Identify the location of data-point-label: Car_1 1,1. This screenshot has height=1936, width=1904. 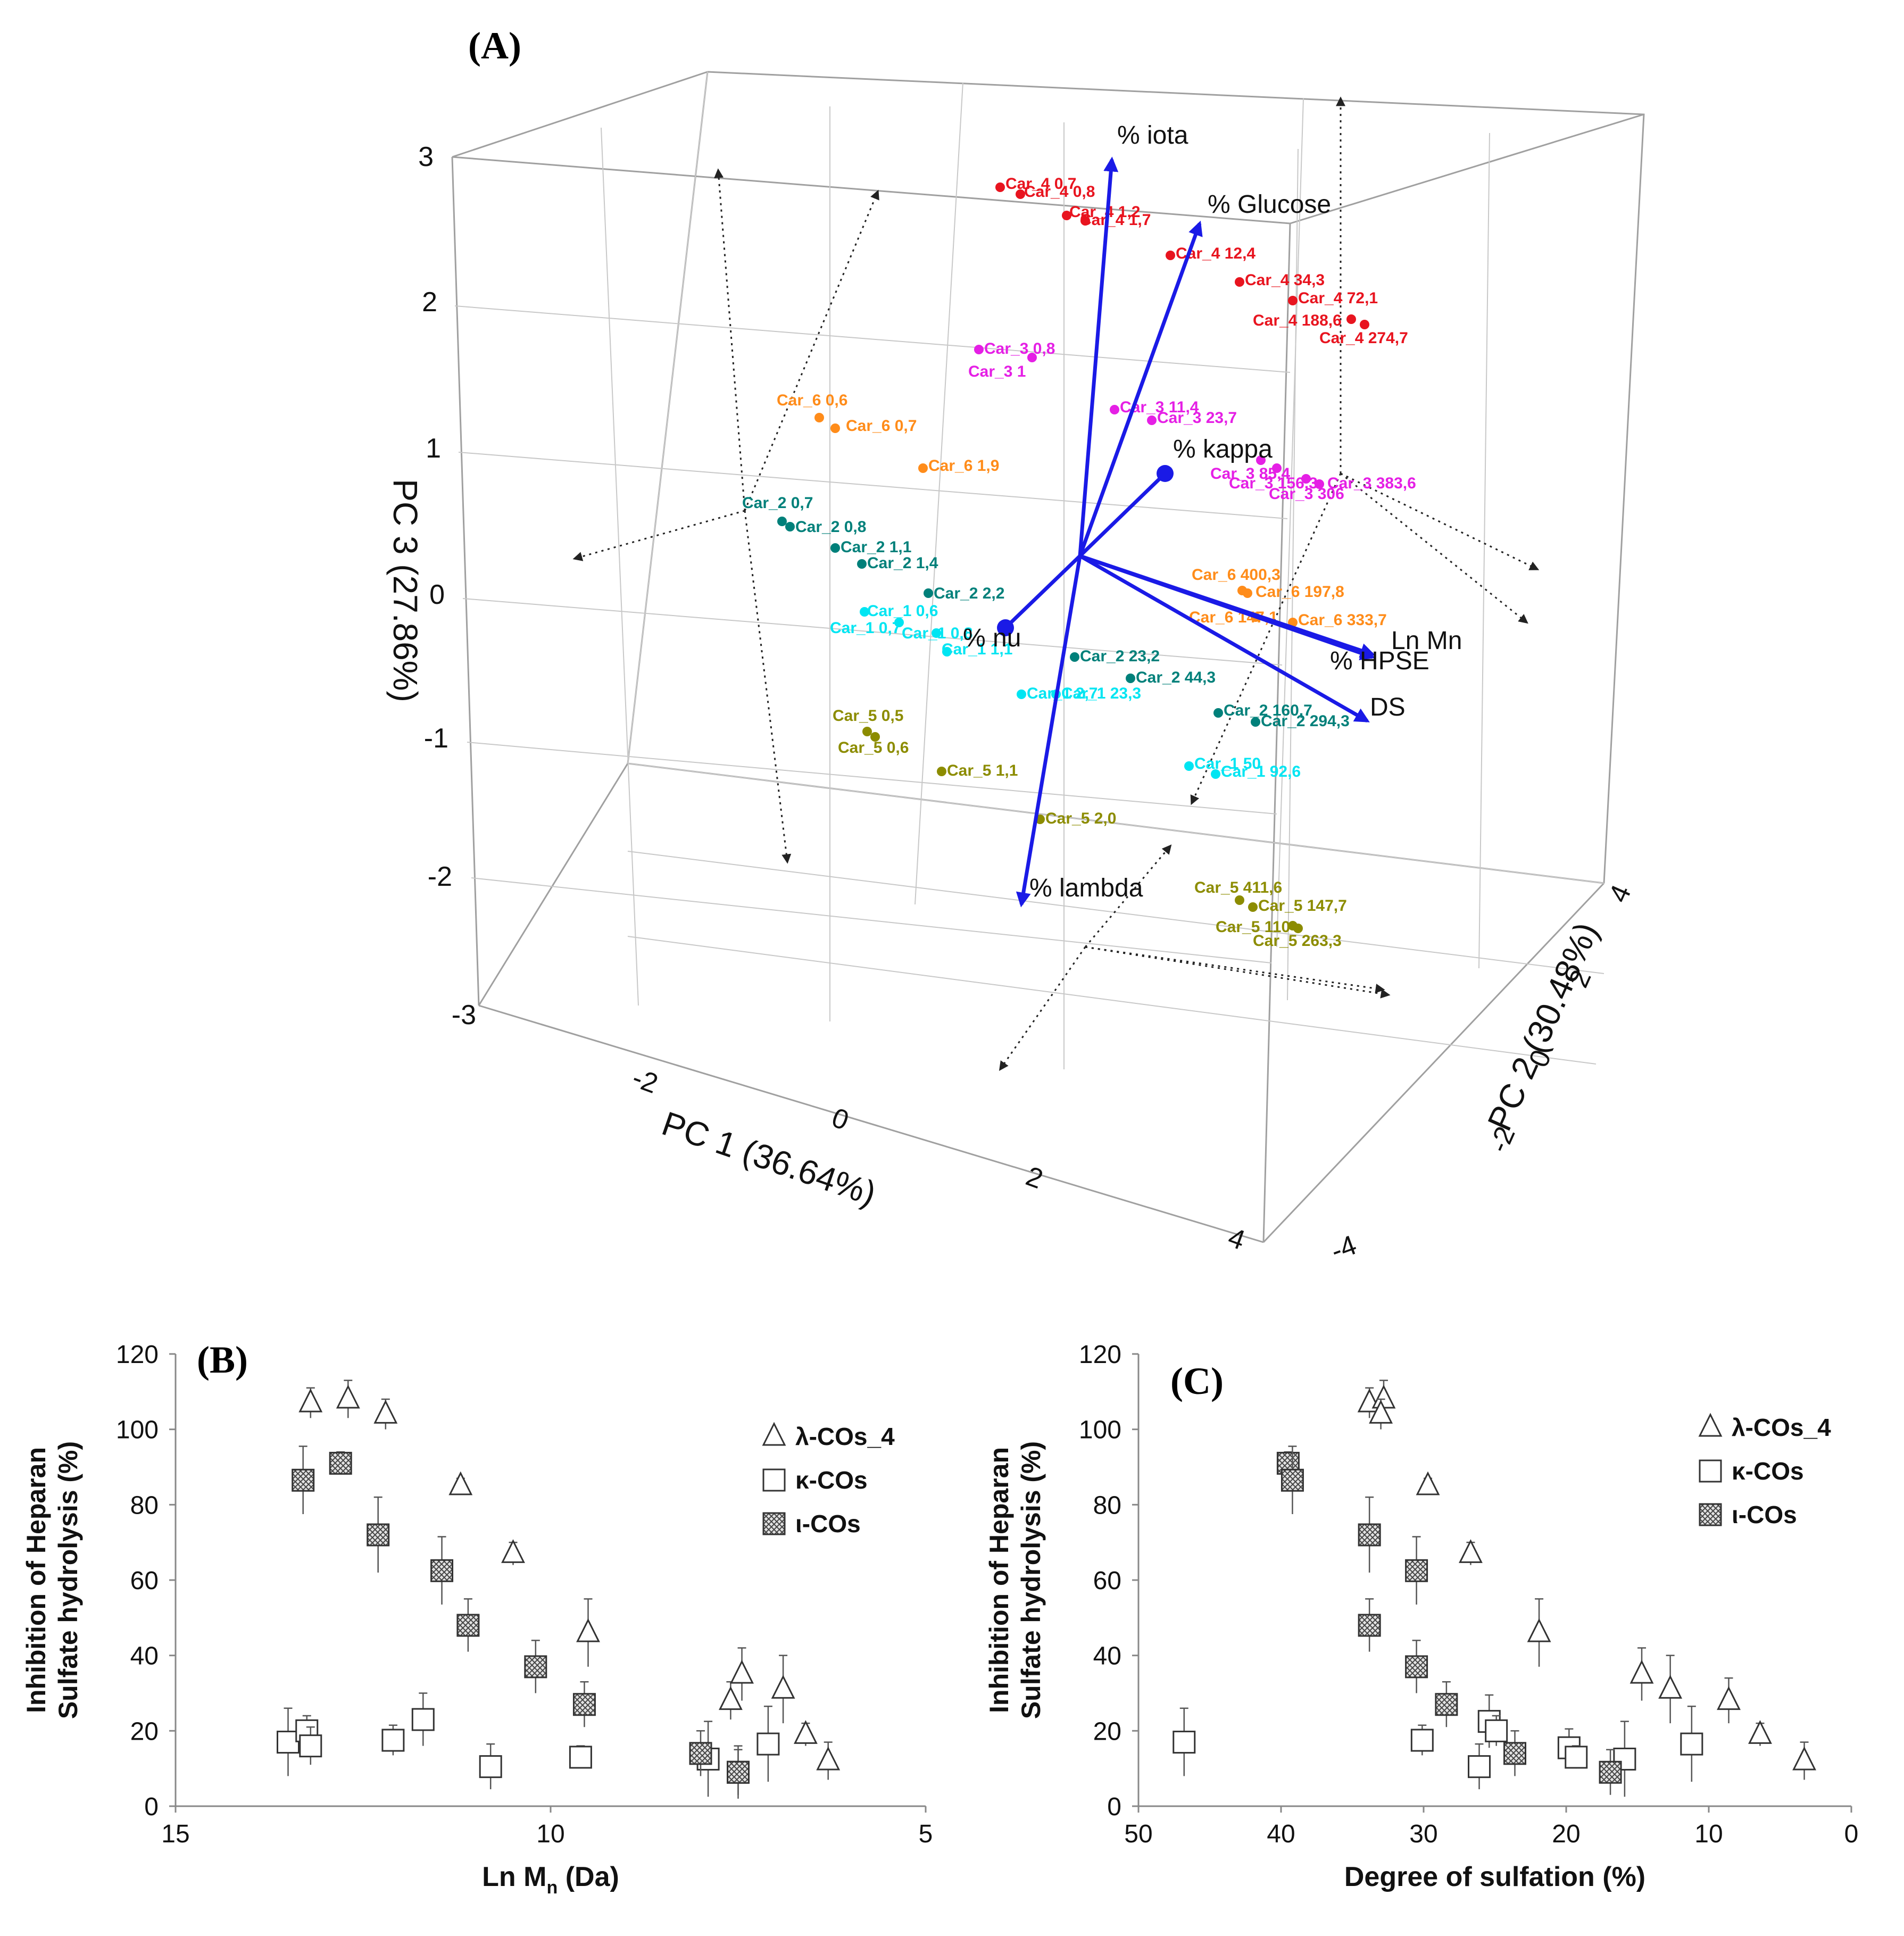
(977, 649).